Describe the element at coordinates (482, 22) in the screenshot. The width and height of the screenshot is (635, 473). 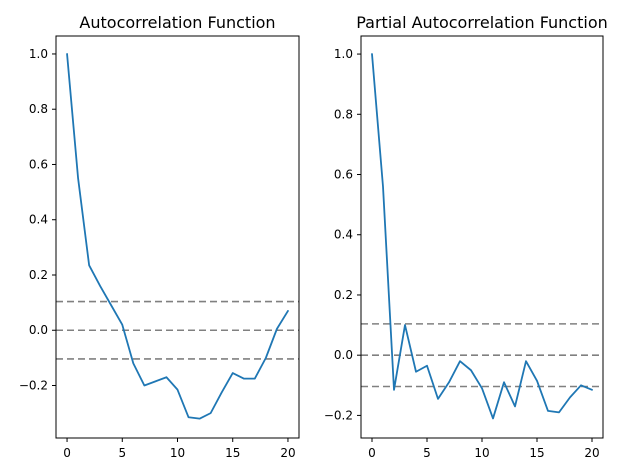
I see `pacf-title: Partial Autocorrelation Function` at that location.